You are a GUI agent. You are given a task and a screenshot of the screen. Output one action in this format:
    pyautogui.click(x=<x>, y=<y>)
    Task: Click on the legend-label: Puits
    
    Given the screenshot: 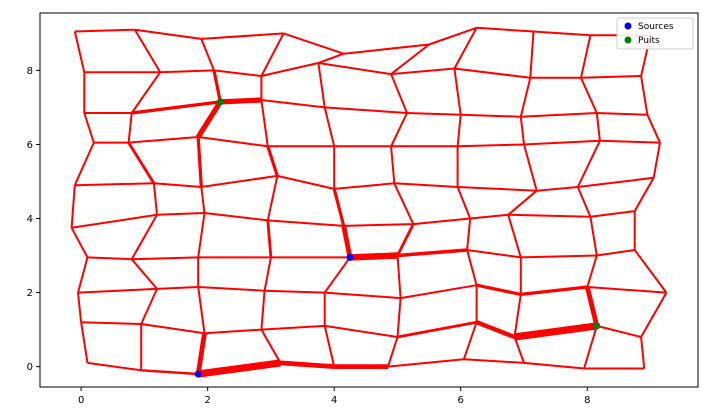 What is the action you would take?
    pyautogui.click(x=649, y=41)
    